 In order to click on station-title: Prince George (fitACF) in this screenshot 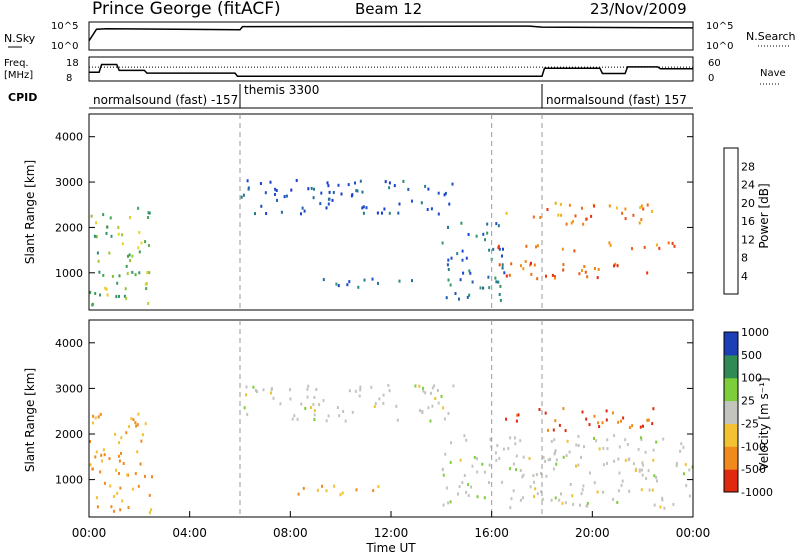, I will do `click(186, 9)`.